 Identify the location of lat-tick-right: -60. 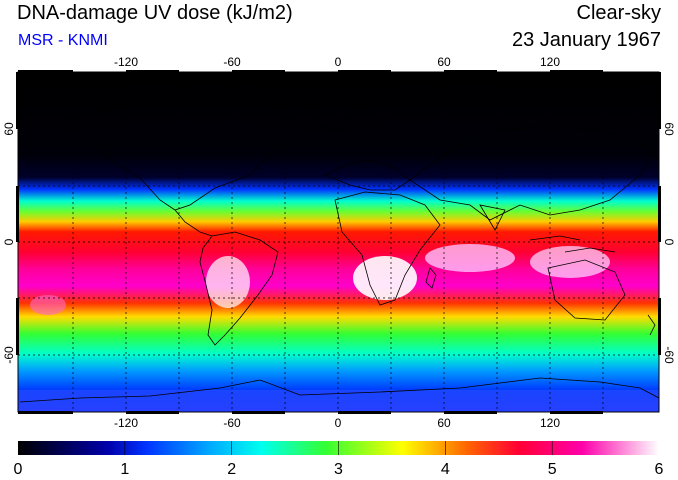
(669, 355).